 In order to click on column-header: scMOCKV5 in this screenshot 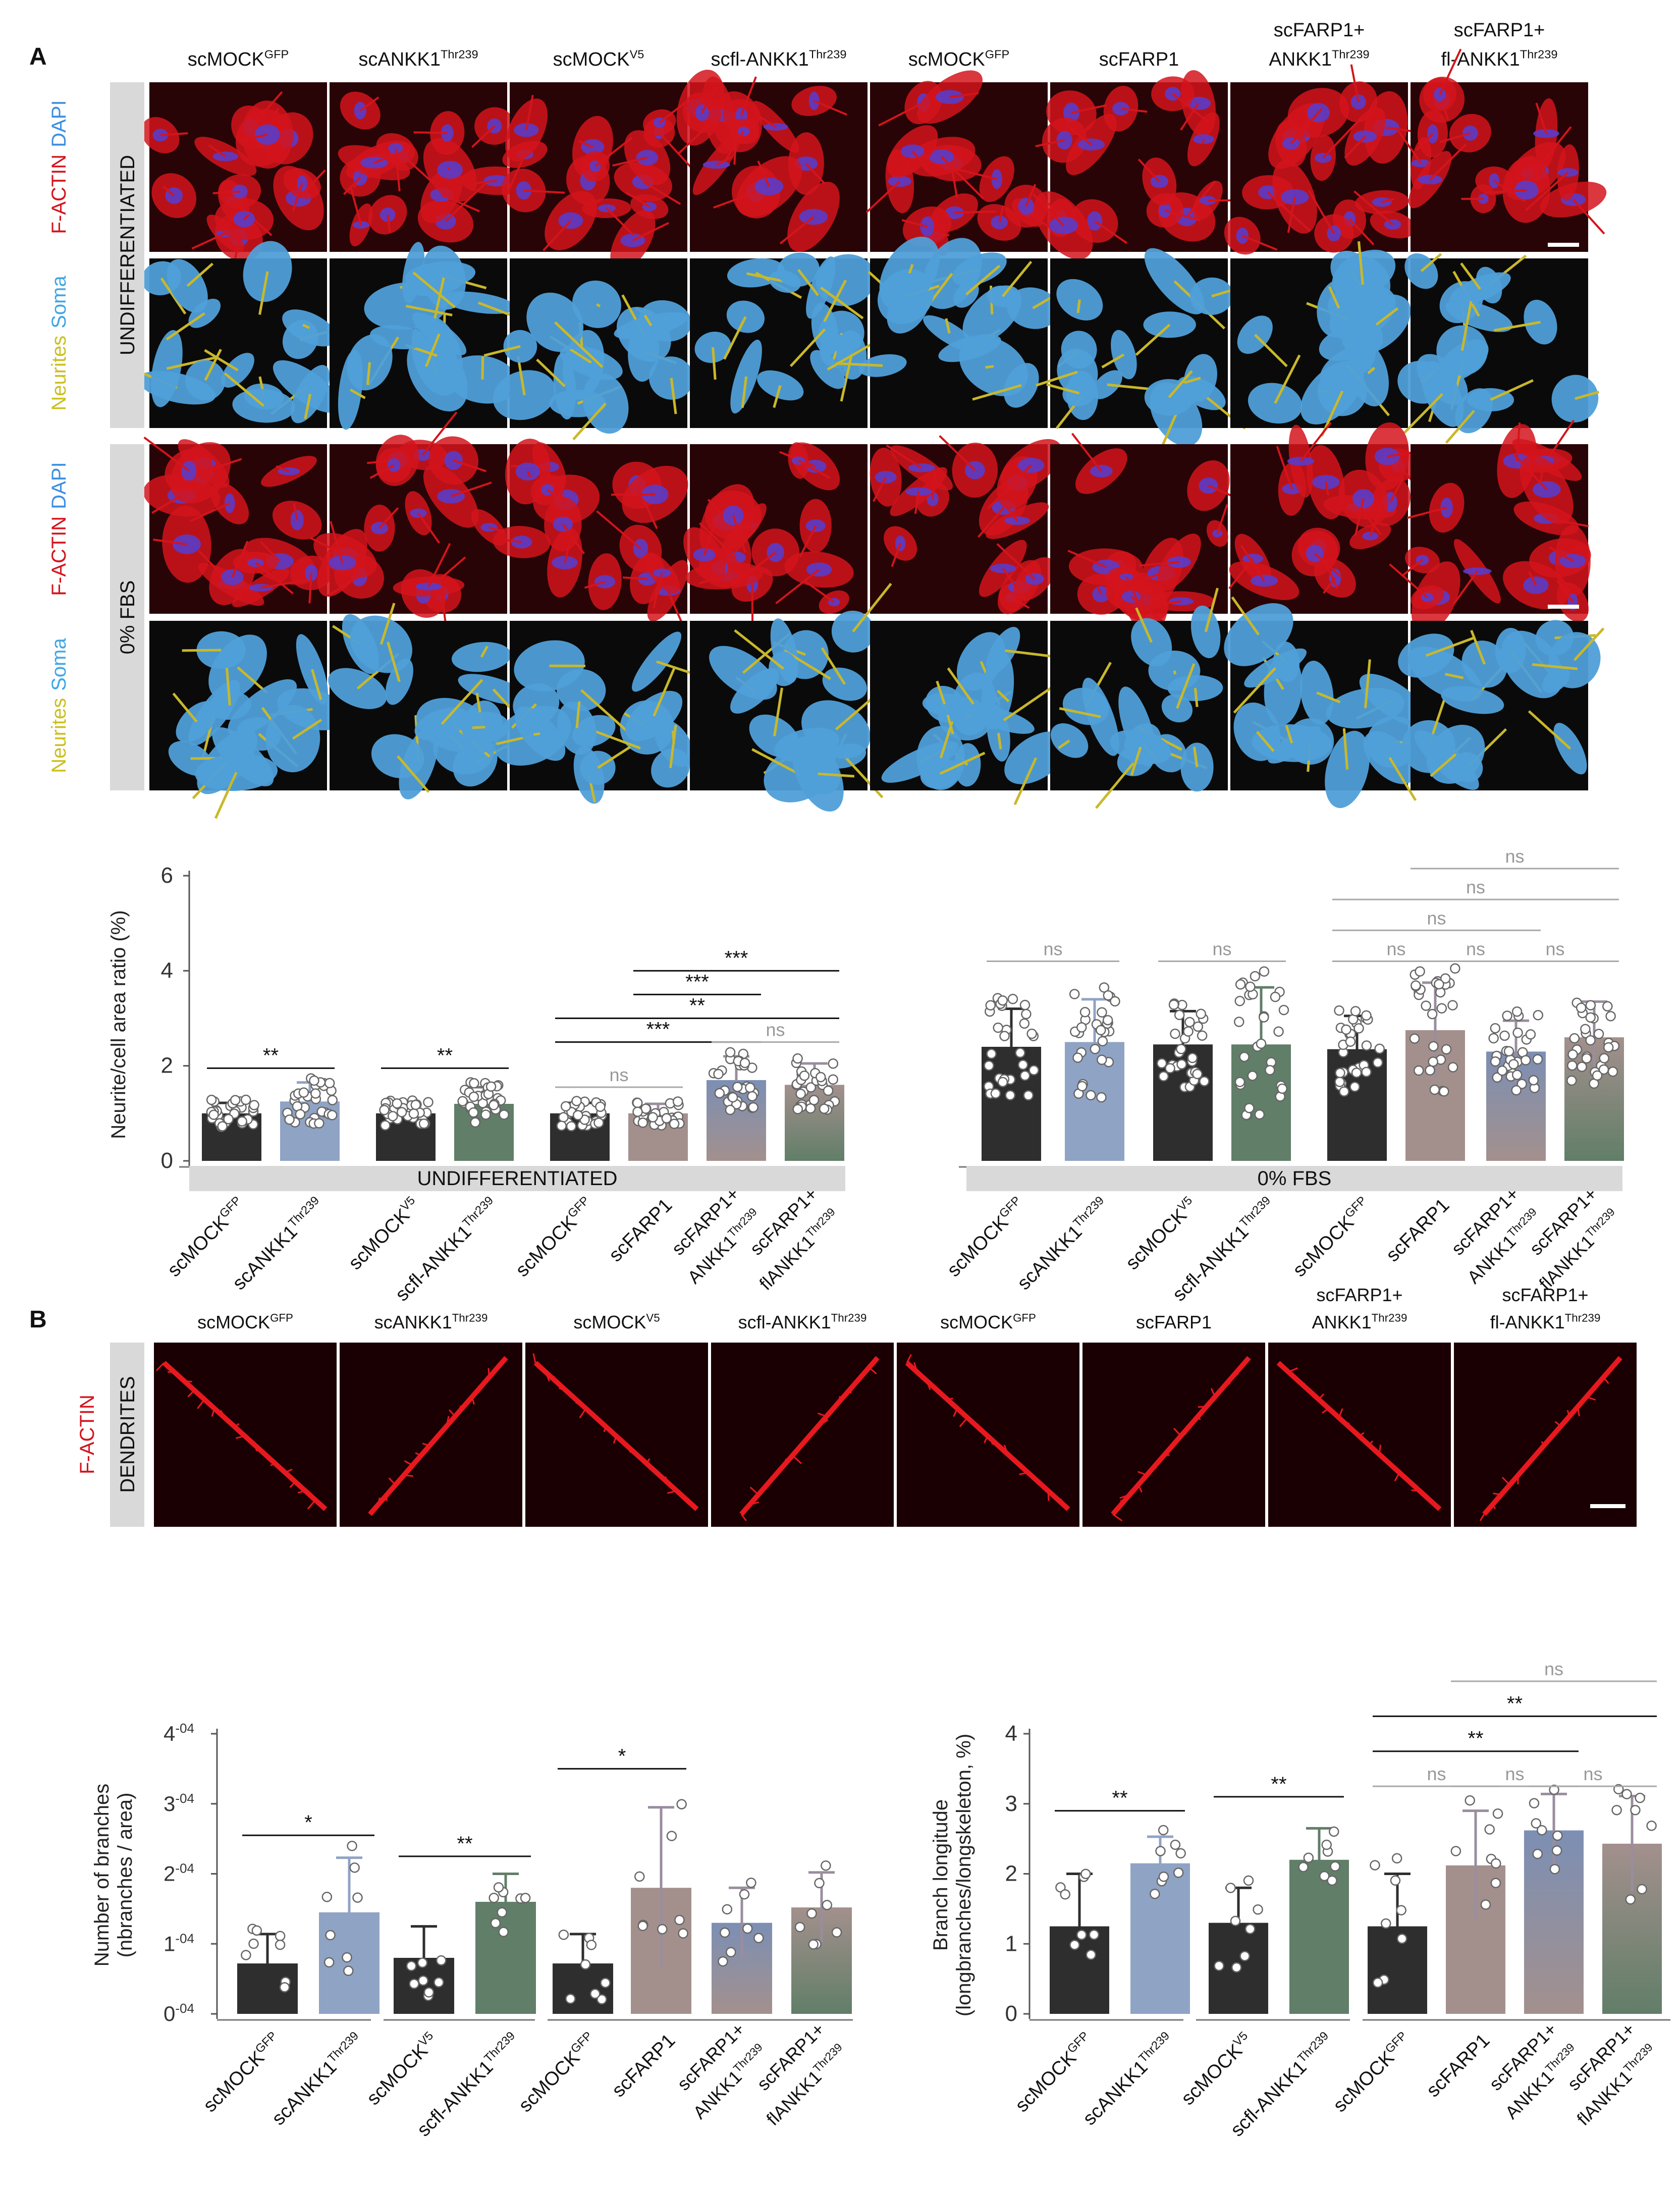, I will do `click(616, 1321)`.